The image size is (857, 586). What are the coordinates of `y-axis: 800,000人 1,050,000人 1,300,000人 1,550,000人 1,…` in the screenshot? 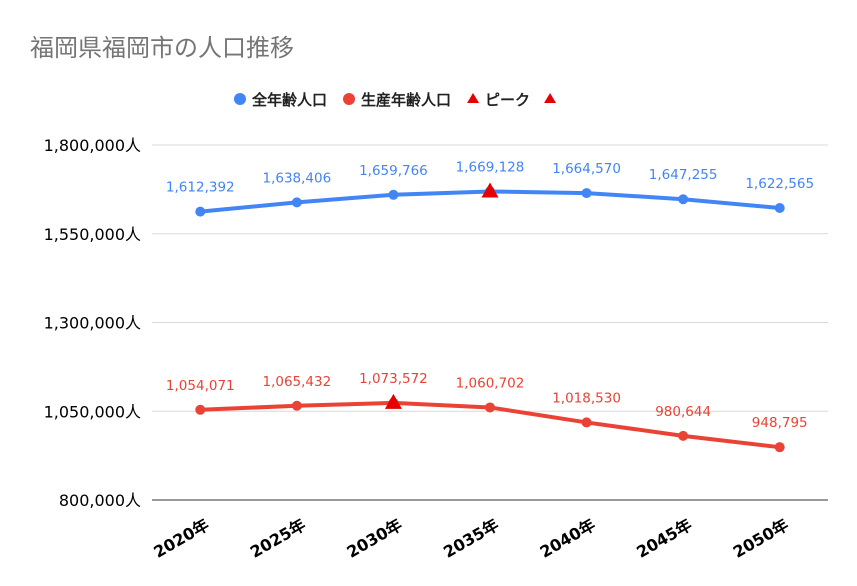 It's located at (92, 323).